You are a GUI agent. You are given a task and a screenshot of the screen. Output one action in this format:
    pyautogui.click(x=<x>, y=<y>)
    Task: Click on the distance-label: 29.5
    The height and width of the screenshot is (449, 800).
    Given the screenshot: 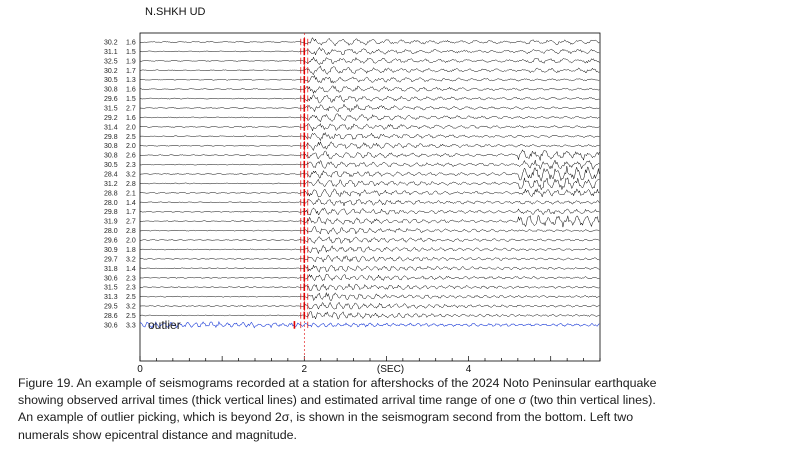 What is the action you would take?
    pyautogui.click(x=111, y=307)
    